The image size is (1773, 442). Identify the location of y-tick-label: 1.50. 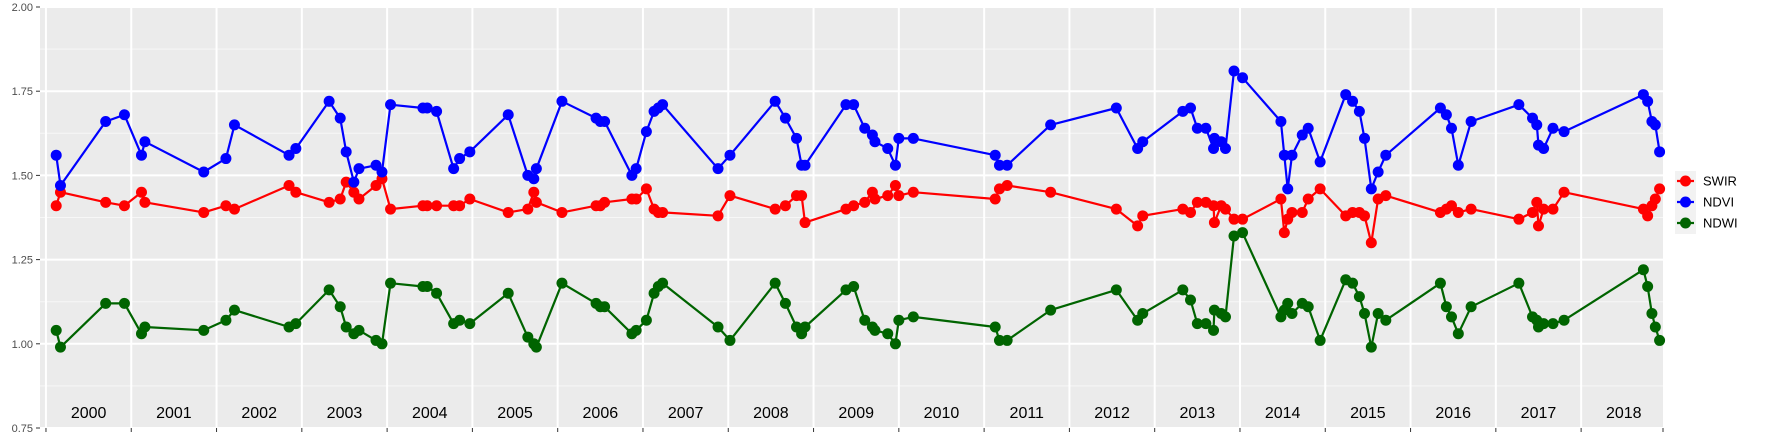
(22, 176).